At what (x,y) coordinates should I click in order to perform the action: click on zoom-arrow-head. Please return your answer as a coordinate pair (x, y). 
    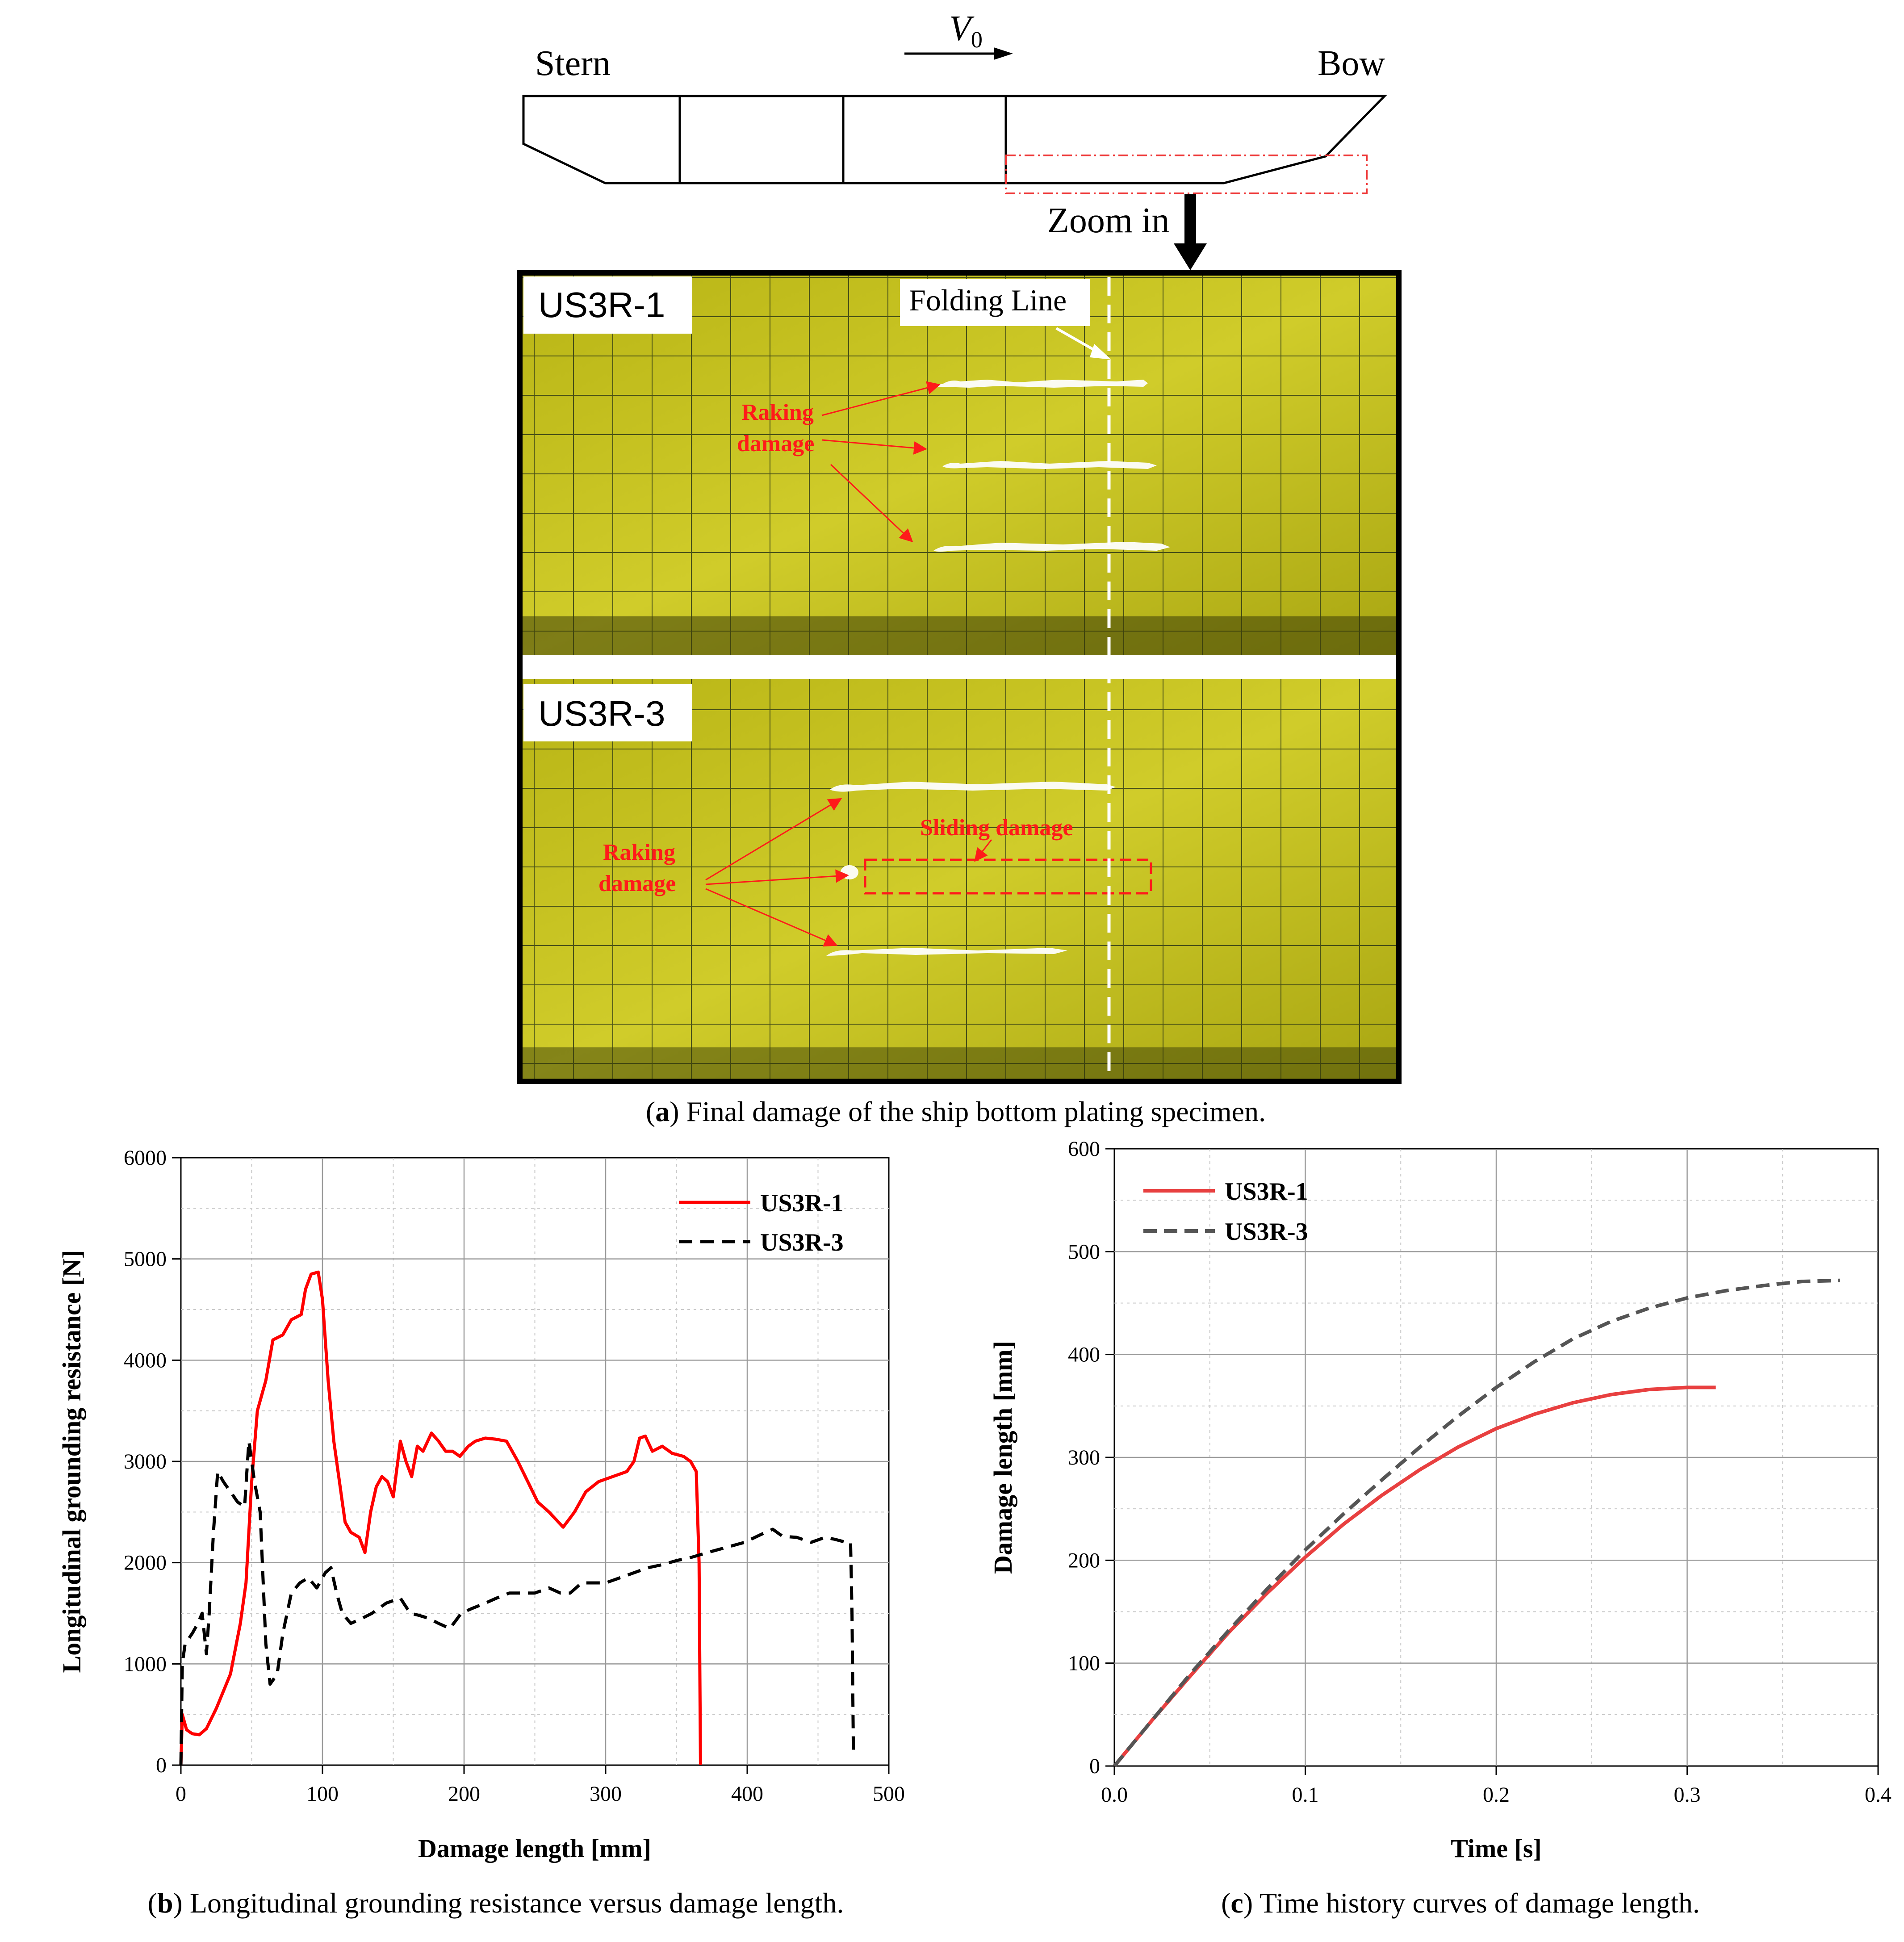
    Looking at the image, I should click on (1190, 256).